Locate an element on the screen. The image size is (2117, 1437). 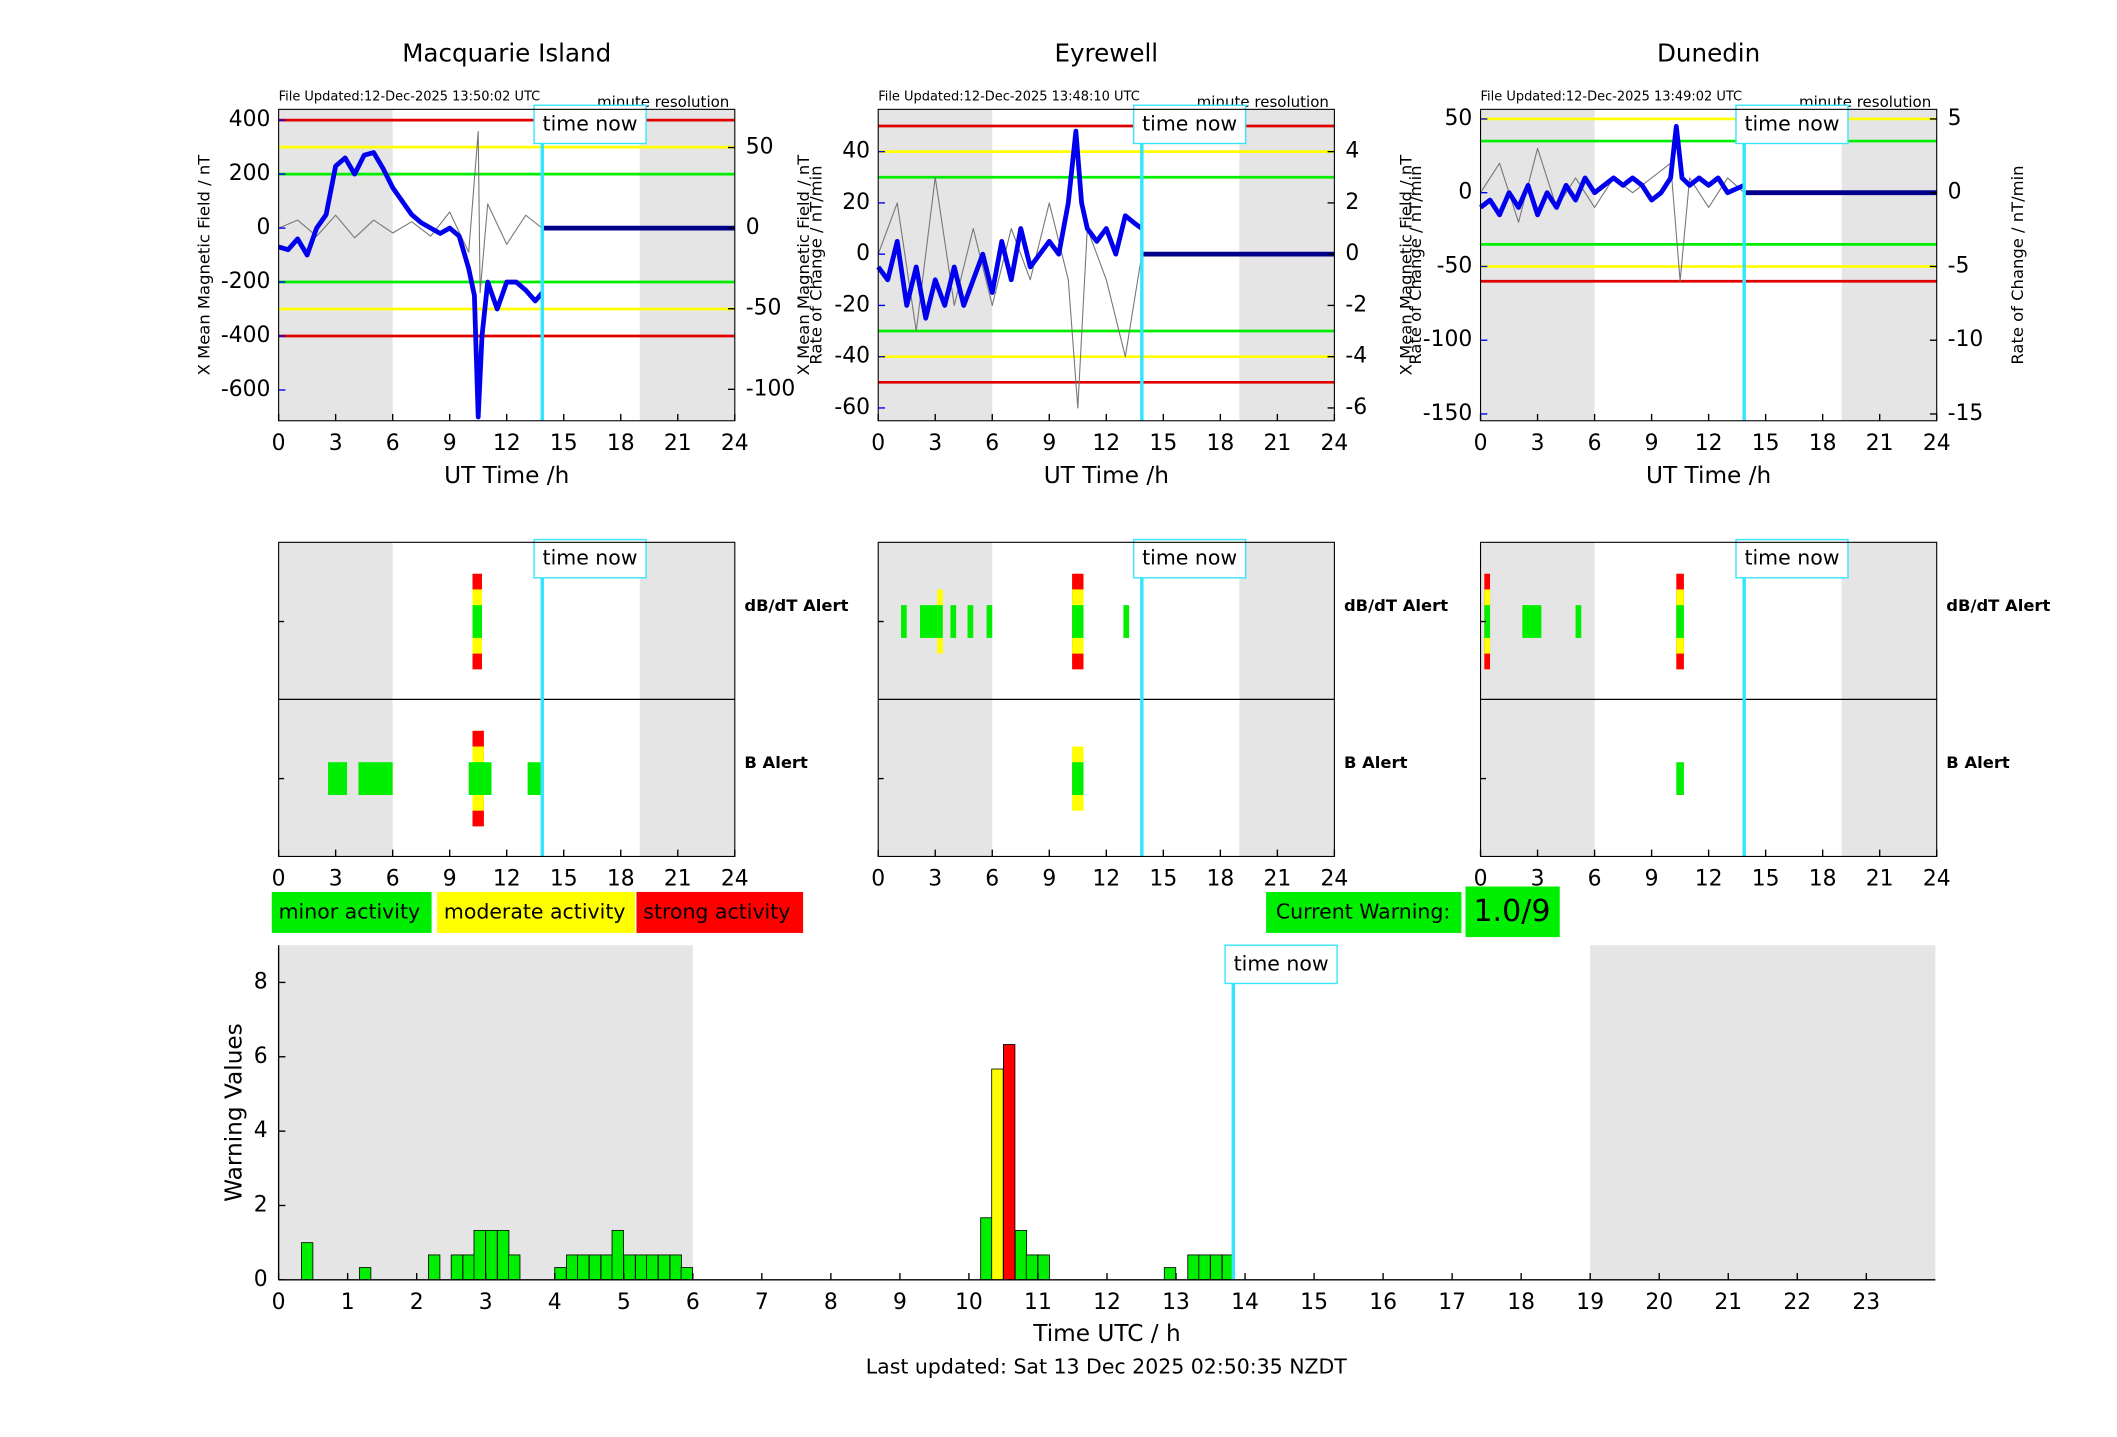
file-updated: File Updated:12-Dec-2025 13:49:02 UTC is located at coordinates (1612, 97).